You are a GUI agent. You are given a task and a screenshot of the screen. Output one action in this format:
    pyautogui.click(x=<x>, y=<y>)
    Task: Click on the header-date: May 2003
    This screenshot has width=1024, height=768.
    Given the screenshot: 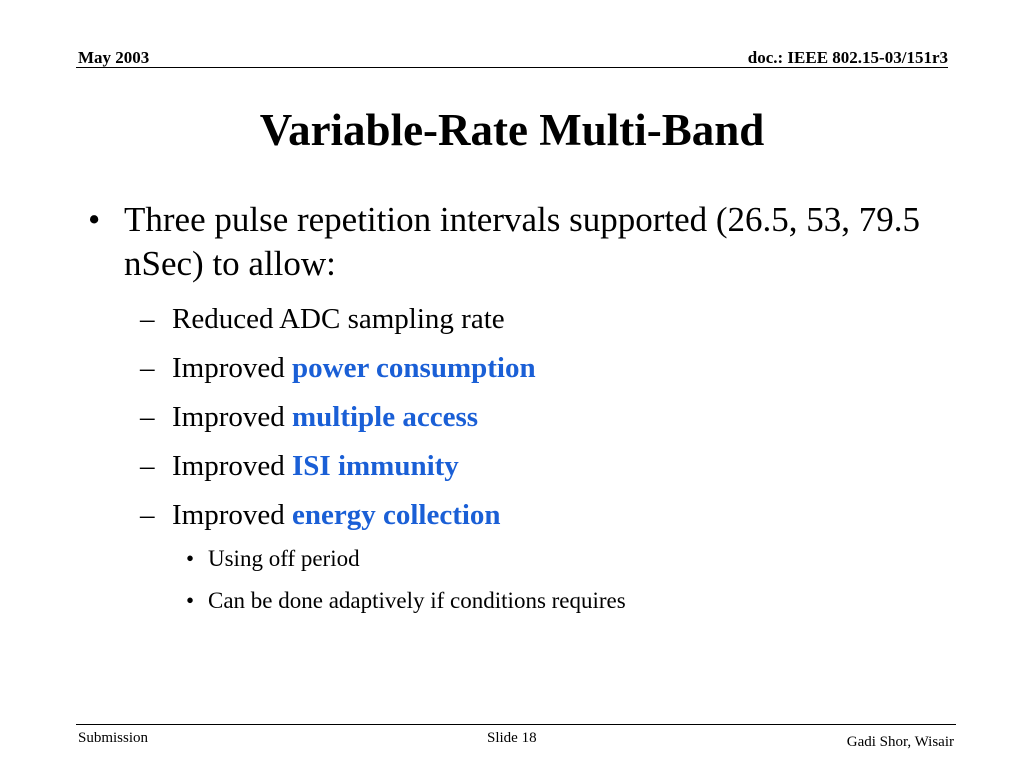 What is the action you would take?
    pyautogui.click(x=114, y=57)
    